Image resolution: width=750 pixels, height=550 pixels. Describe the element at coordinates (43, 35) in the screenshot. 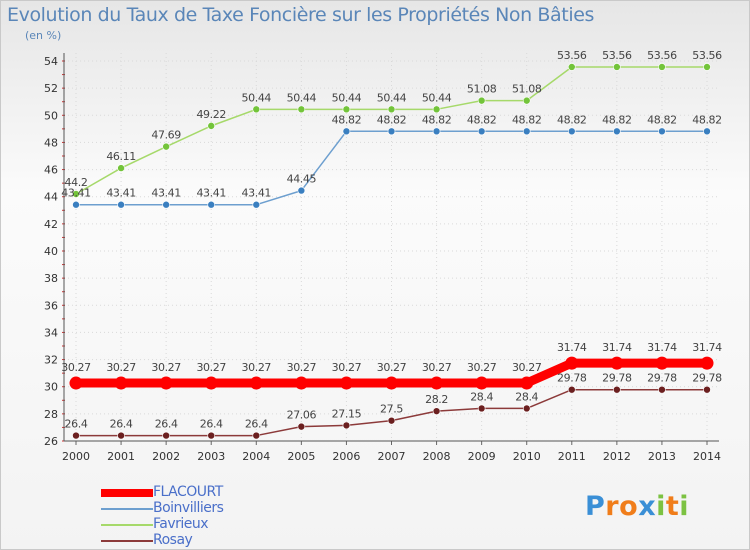

I see `y-axis-unit-label: (en %)` at that location.